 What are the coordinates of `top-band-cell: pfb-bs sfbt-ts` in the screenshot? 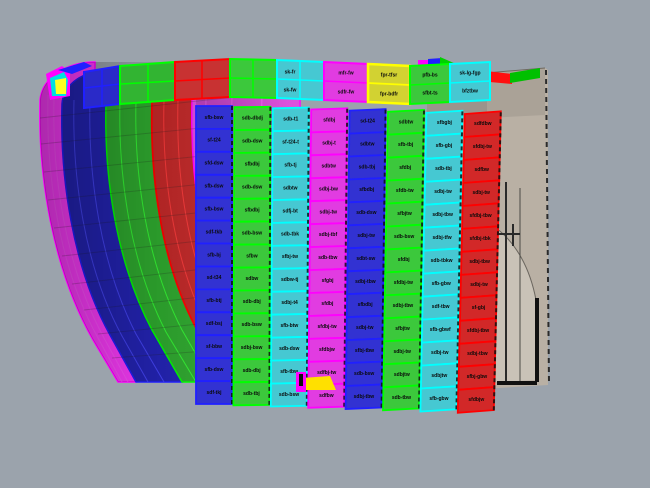 It's located at (430, 84).